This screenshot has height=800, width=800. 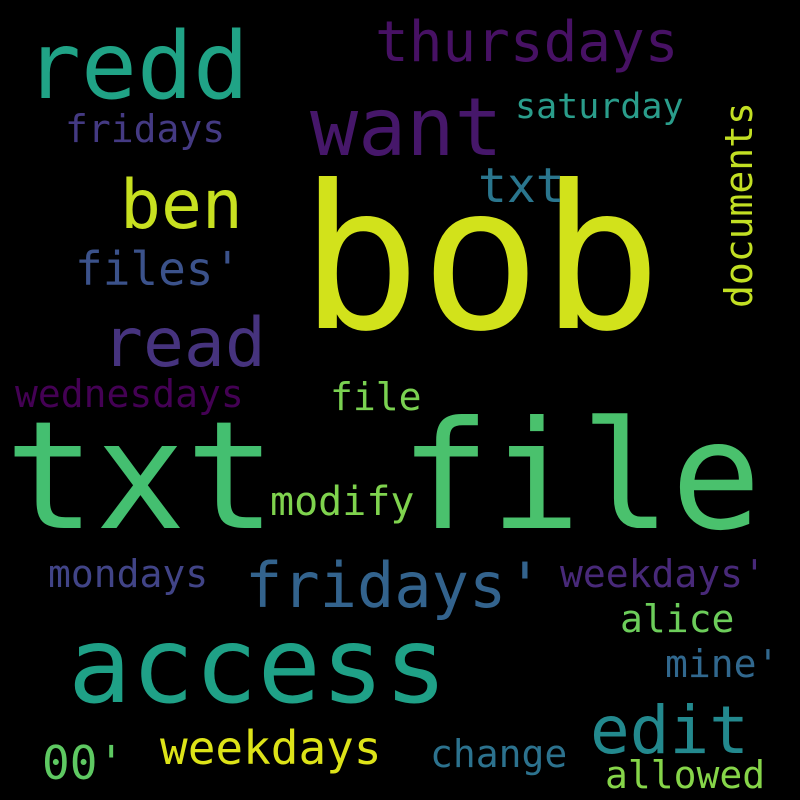 I want to click on word-modify: modify, so click(x=342, y=502).